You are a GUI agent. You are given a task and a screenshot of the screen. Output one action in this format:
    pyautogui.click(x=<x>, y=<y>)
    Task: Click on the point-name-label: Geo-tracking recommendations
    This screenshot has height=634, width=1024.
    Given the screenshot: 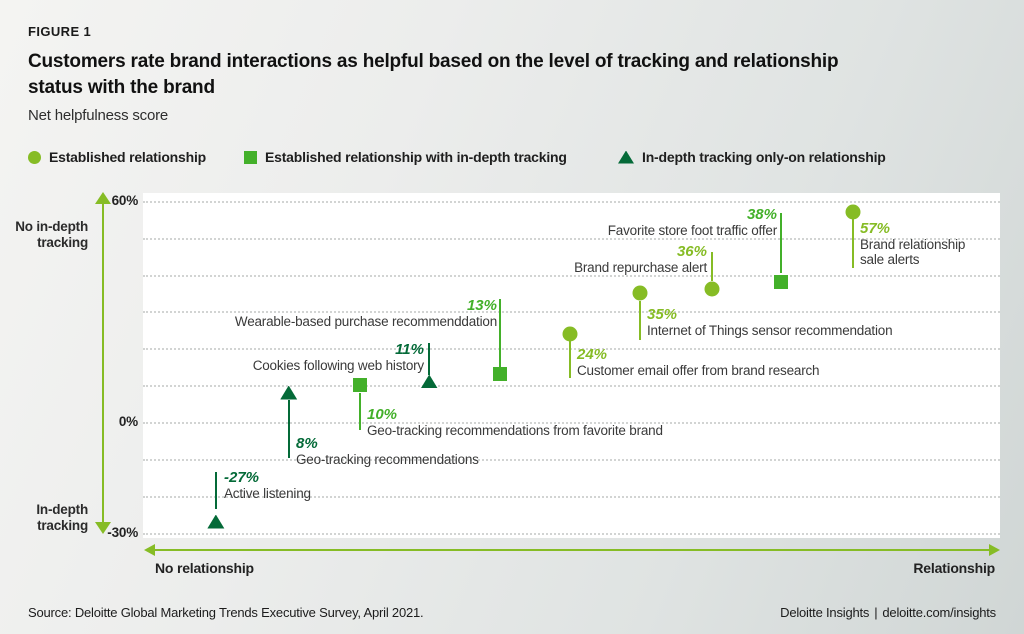 What is the action you would take?
    pyautogui.click(x=387, y=459)
    